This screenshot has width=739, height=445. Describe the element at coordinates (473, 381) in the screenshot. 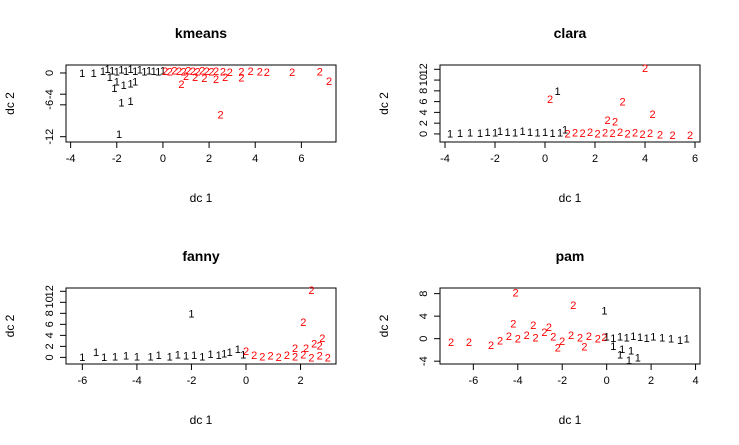

I see `x-tick-label: -6` at that location.